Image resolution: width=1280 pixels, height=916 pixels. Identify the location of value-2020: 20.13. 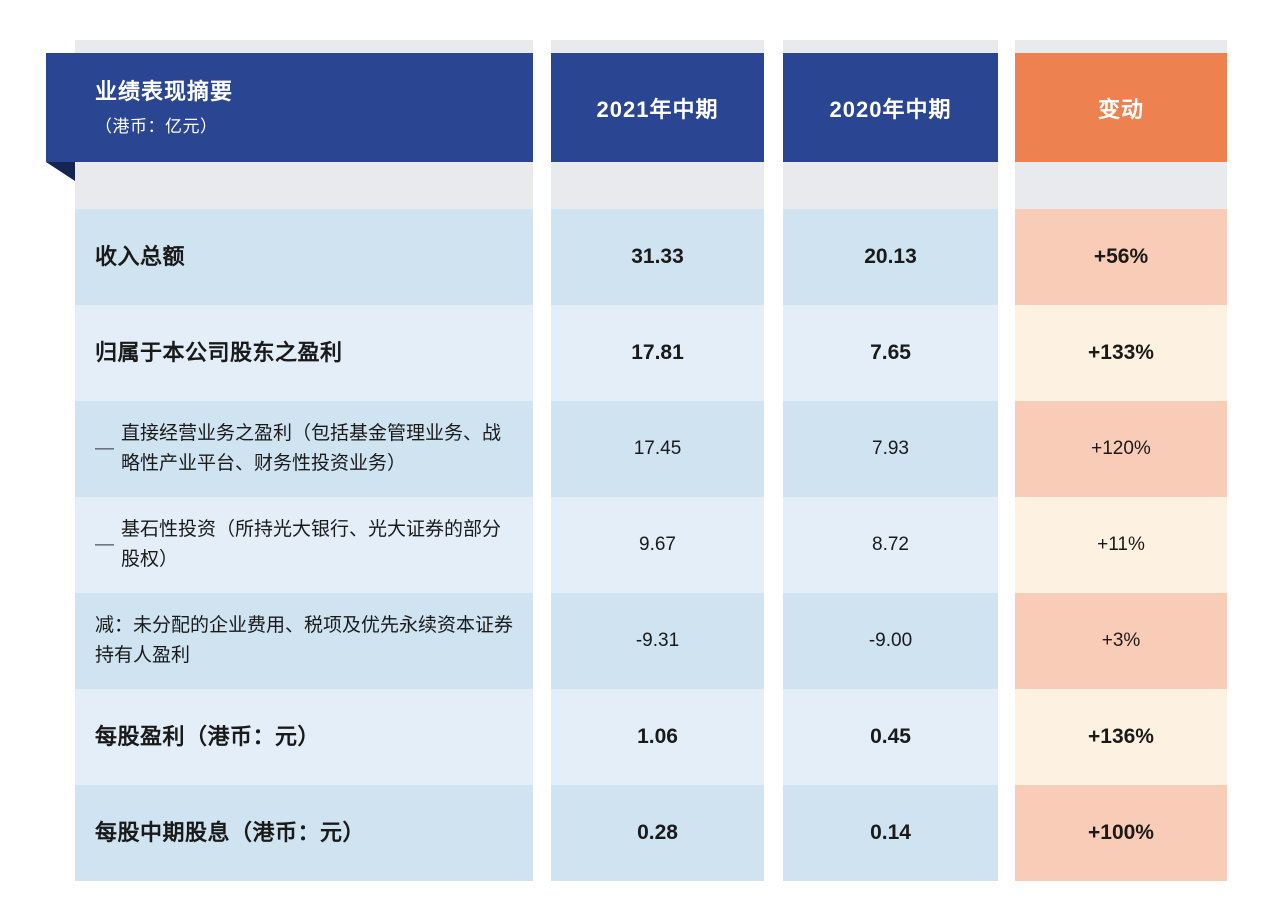
(890, 257).